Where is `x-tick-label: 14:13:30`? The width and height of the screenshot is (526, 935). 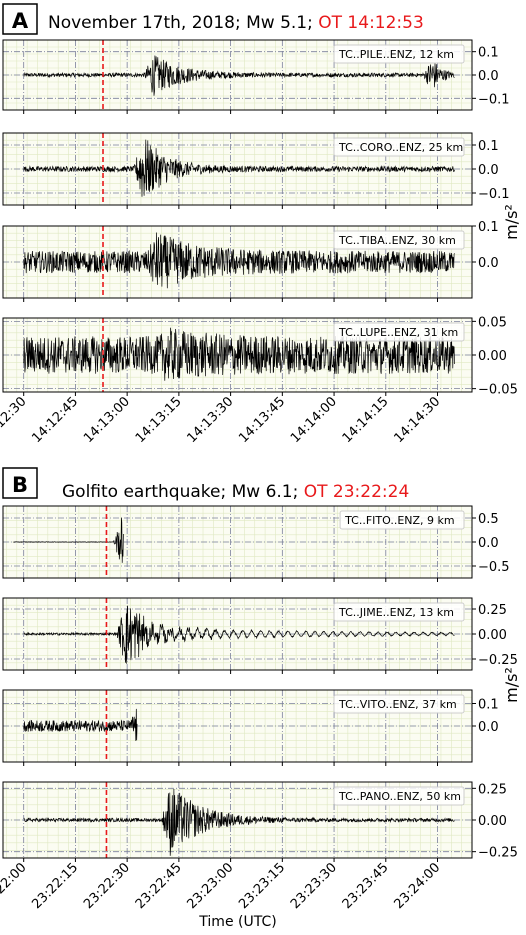
x-tick-label: 14:13:30 is located at coordinates (211, 420).